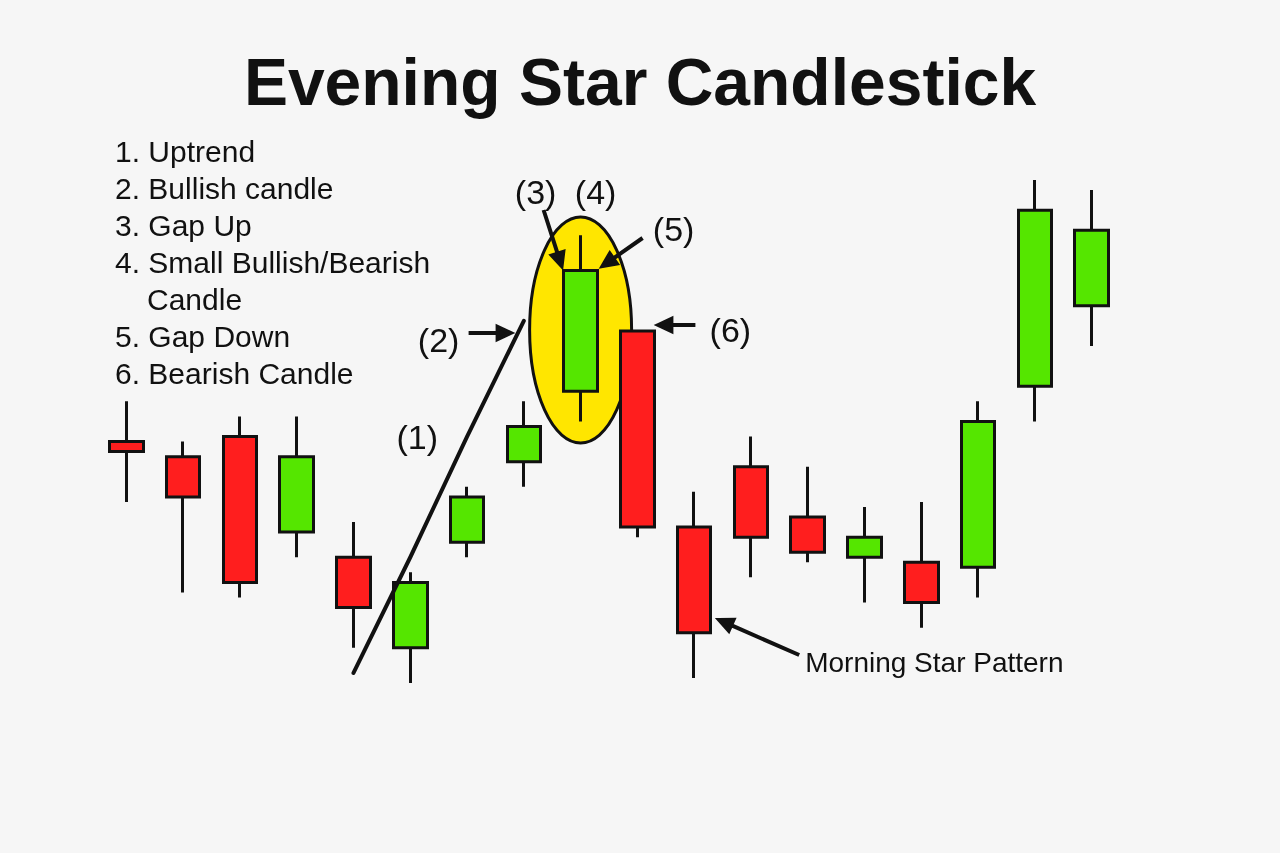  Describe the element at coordinates (934, 662) in the screenshot. I see `annotation: Morning Star Pattern` at that location.